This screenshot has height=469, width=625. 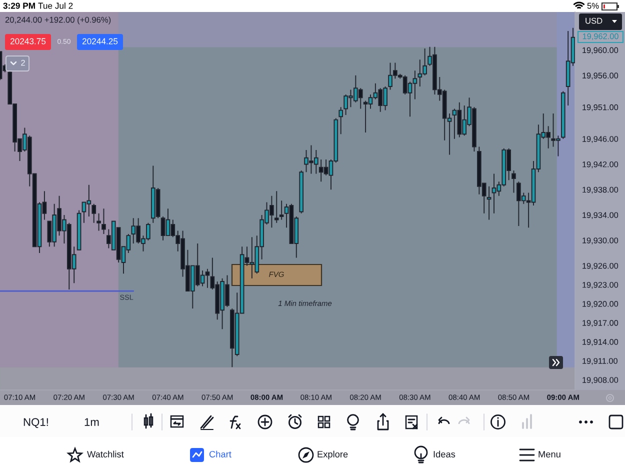 I want to click on text: 5%, so click(x=593, y=5).